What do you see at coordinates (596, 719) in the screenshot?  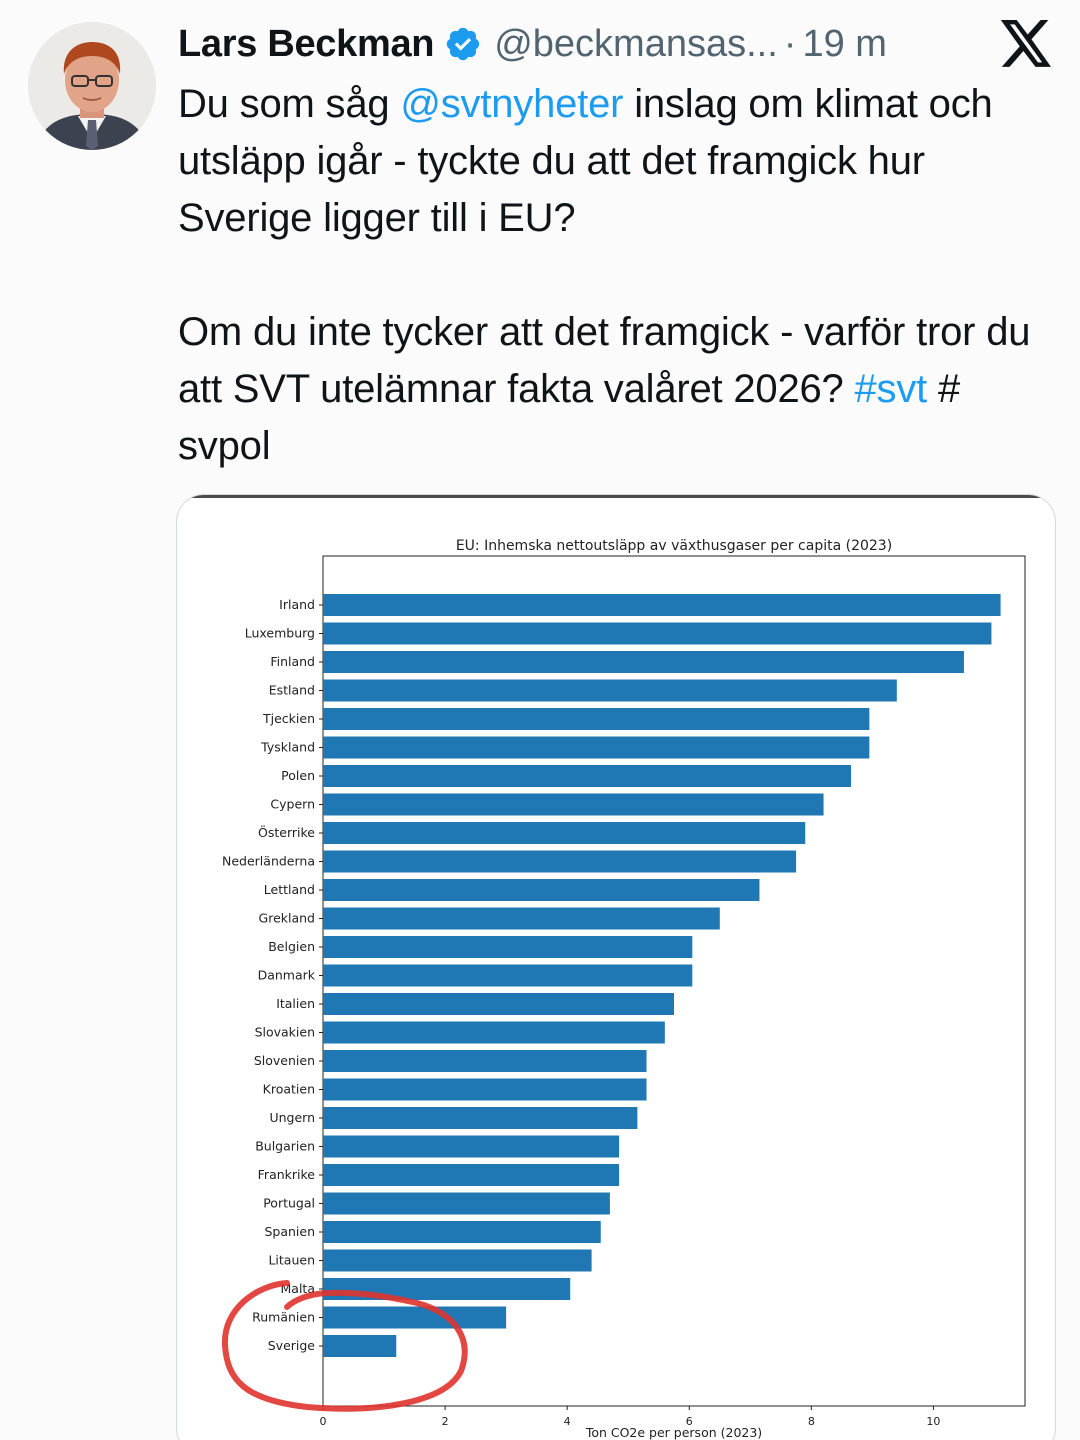 I see `bar-tjeckien` at bounding box center [596, 719].